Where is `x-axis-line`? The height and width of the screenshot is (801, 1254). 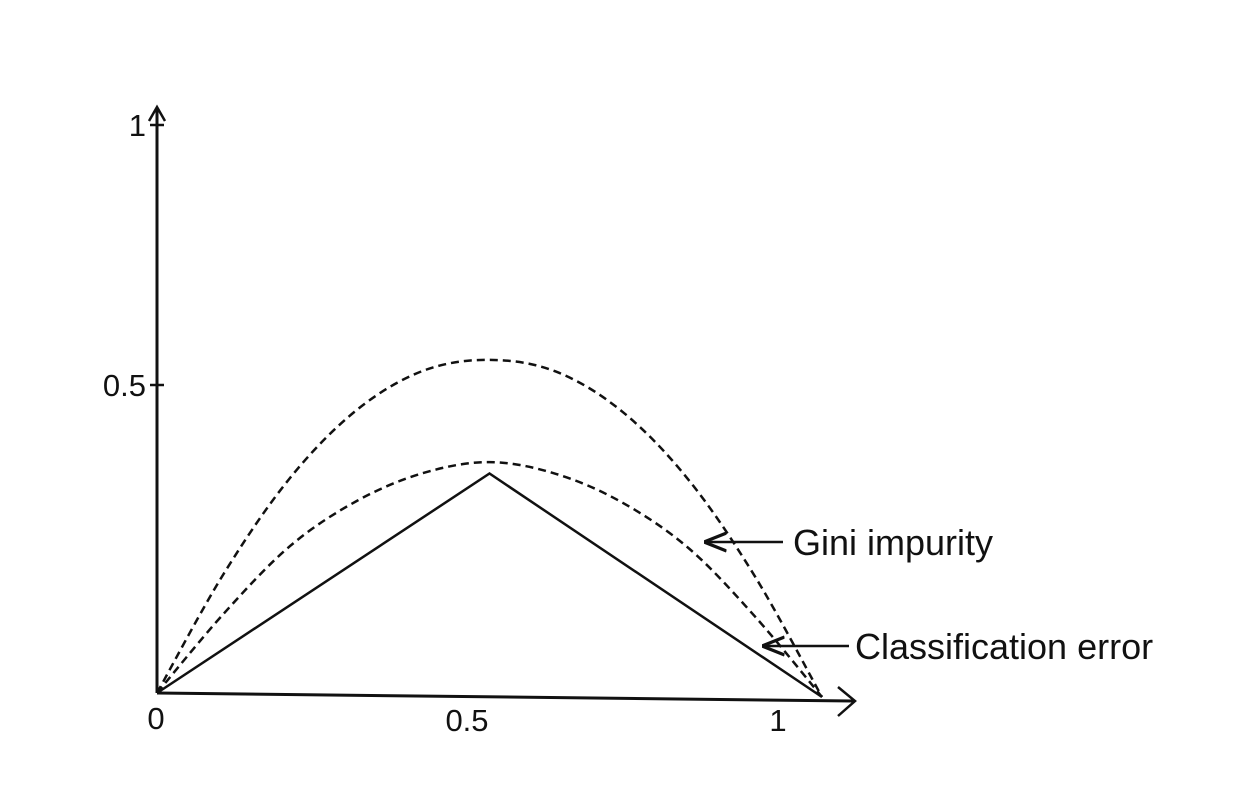
x-axis-line is located at coordinates (505, 697).